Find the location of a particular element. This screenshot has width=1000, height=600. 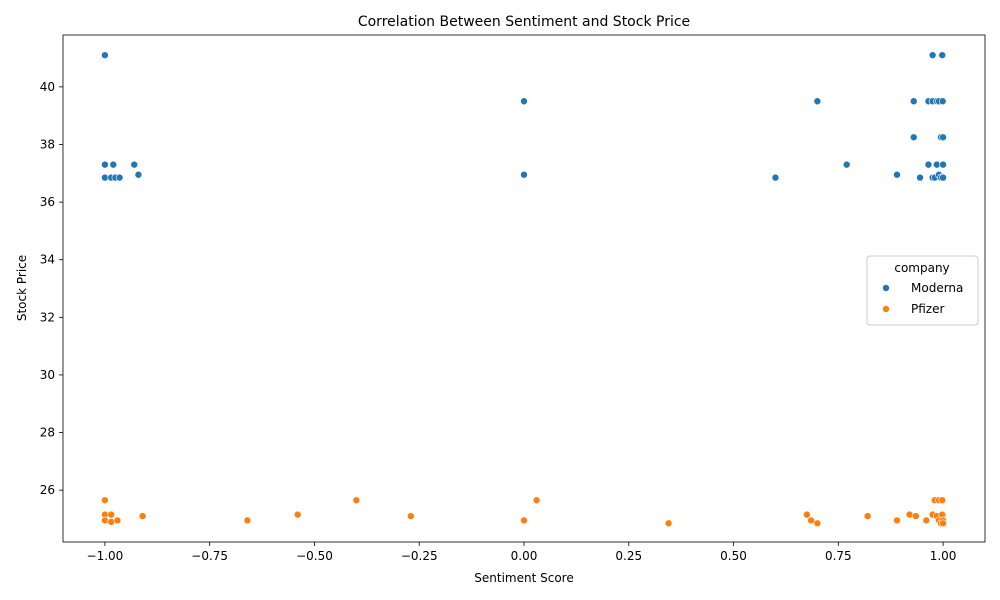

y-tick-label: 30 is located at coordinates (47, 375).